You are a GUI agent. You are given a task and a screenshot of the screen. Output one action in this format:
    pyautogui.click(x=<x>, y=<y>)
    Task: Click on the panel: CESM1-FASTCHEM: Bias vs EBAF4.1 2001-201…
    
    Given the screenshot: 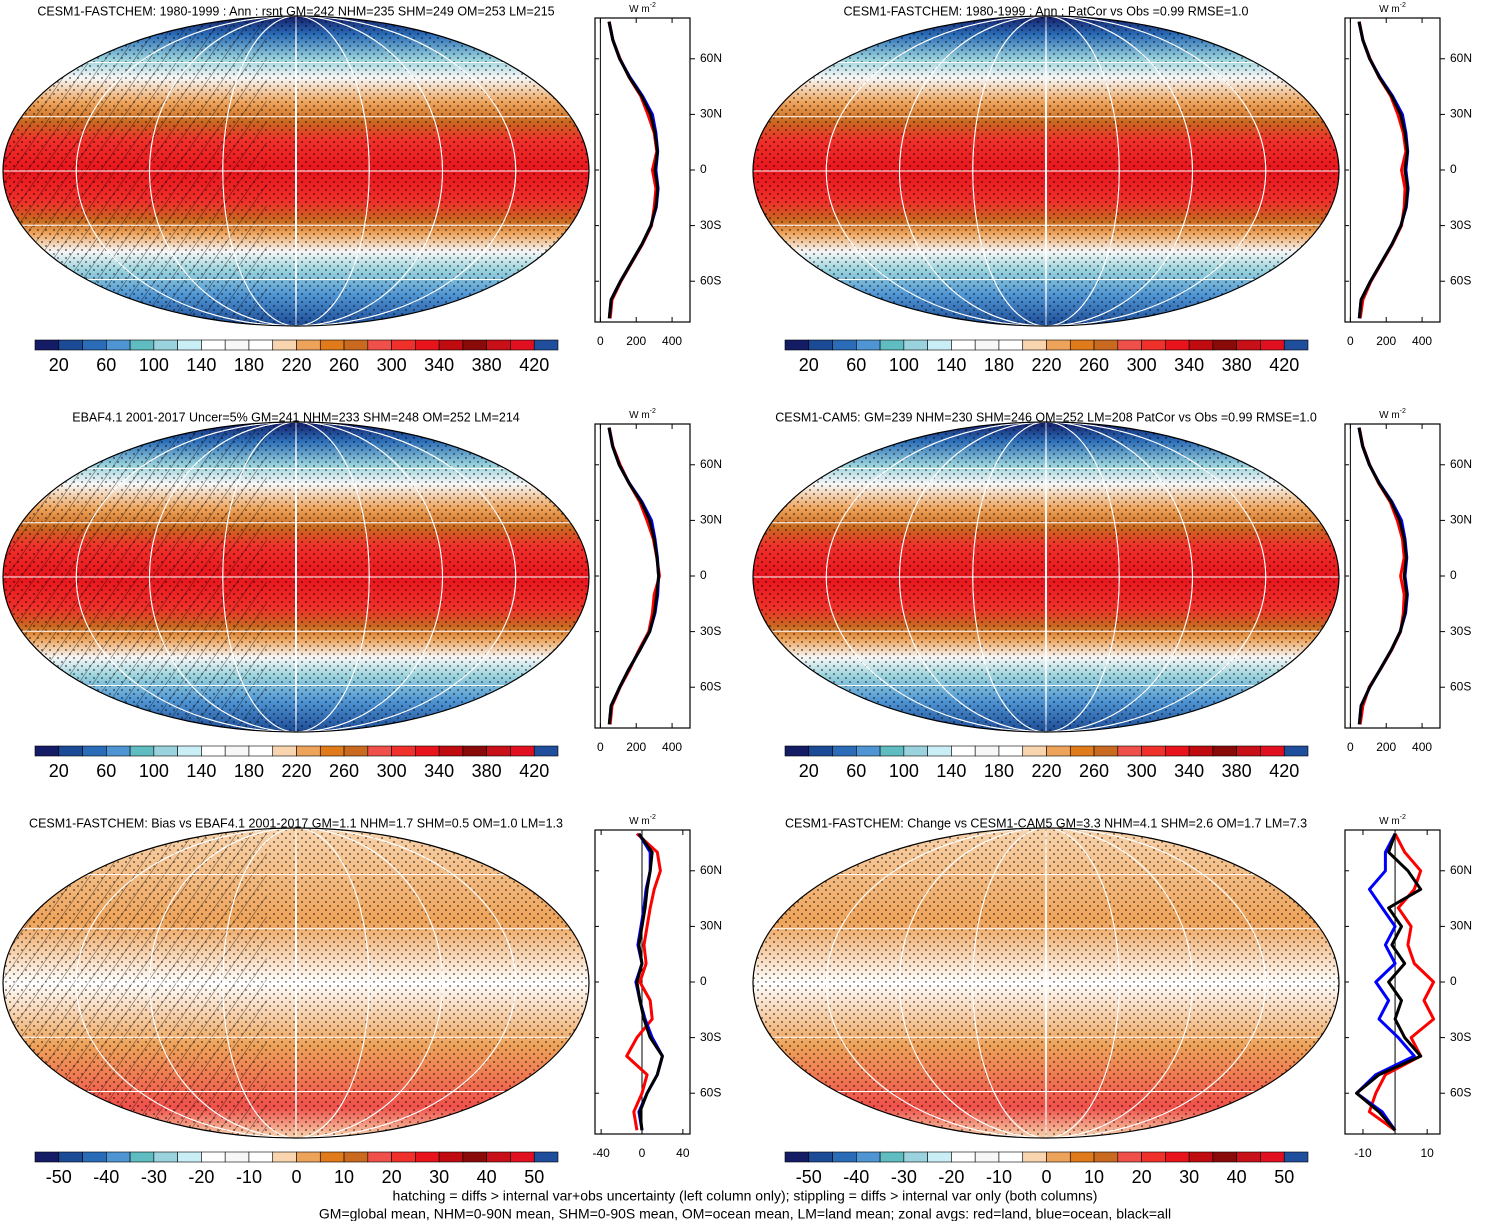 What is the action you would take?
    pyautogui.click(x=362, y=1000)
    